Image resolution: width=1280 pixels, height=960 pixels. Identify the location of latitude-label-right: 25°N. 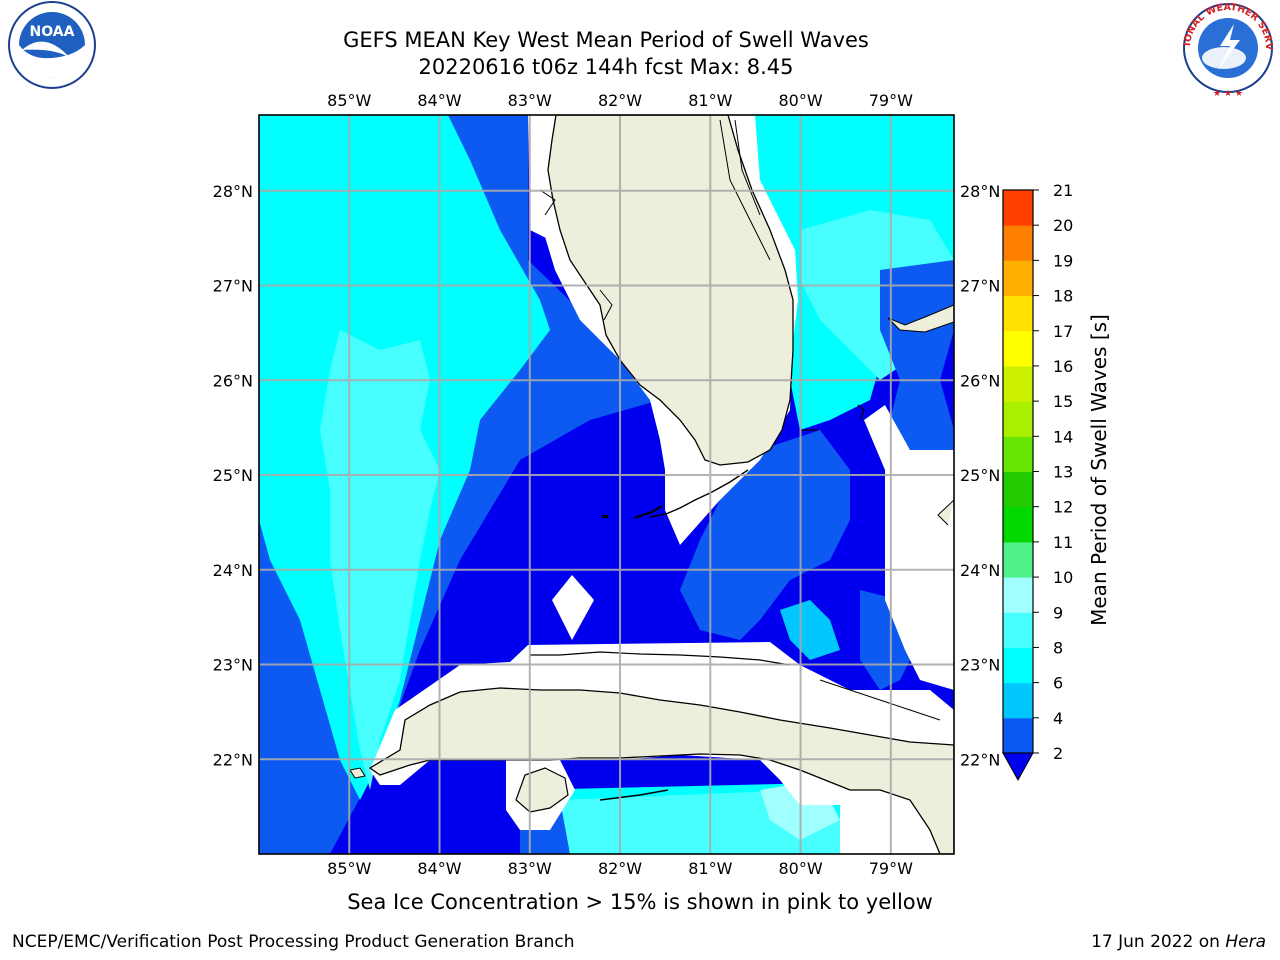
(980, 475).